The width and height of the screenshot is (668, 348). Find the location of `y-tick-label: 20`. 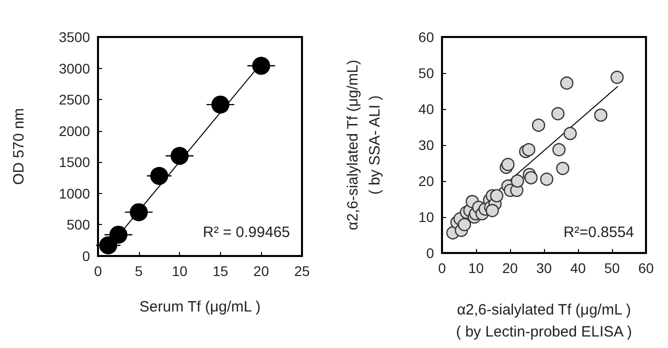

y-tick-label: 20 is located at coordinates (426, 181).